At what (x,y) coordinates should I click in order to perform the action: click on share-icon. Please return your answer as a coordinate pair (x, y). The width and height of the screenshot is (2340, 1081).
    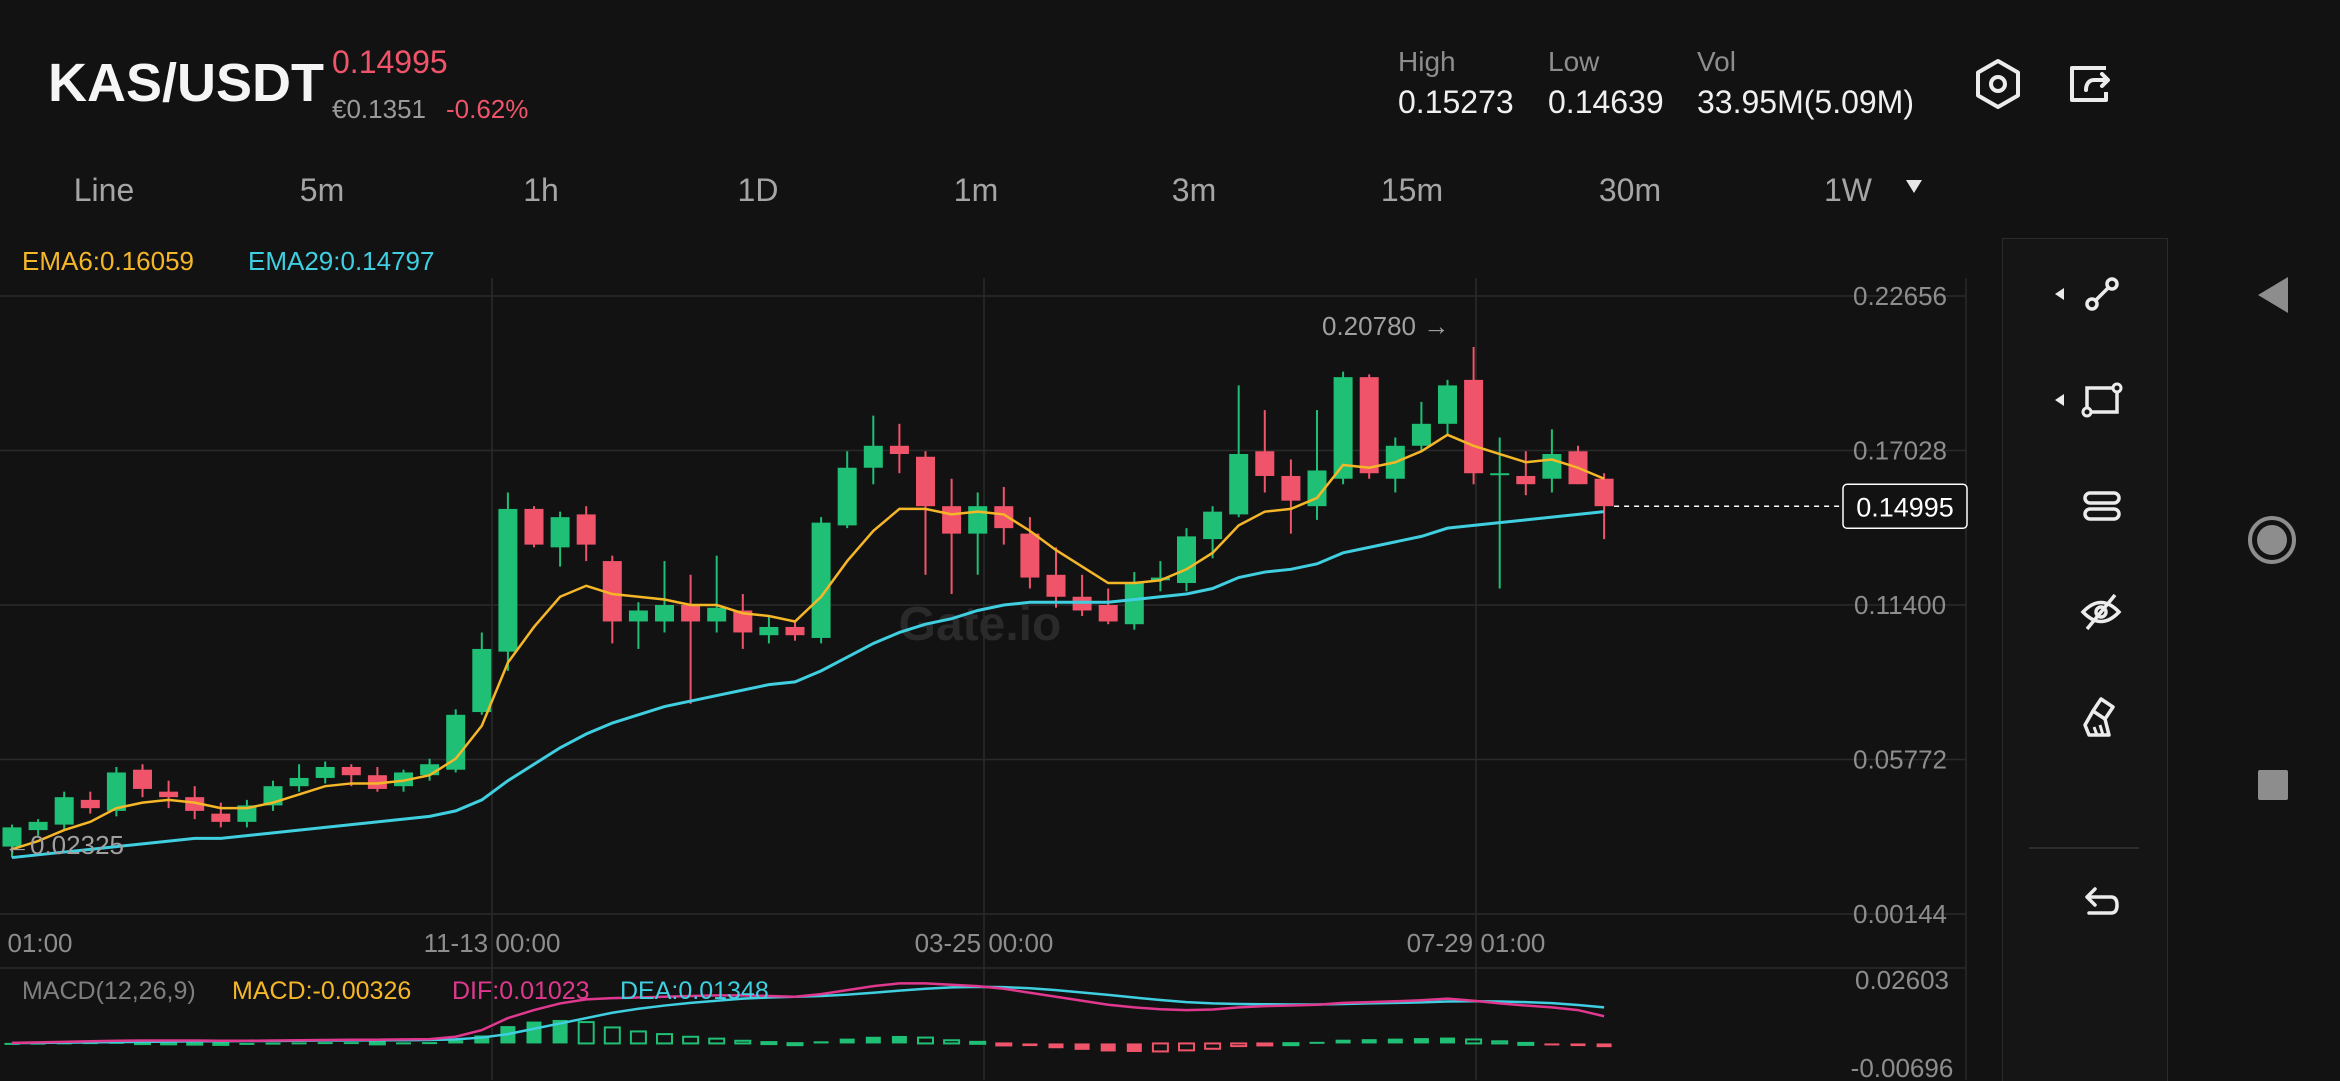
    Looking at the image, I should click on (2090, 84).